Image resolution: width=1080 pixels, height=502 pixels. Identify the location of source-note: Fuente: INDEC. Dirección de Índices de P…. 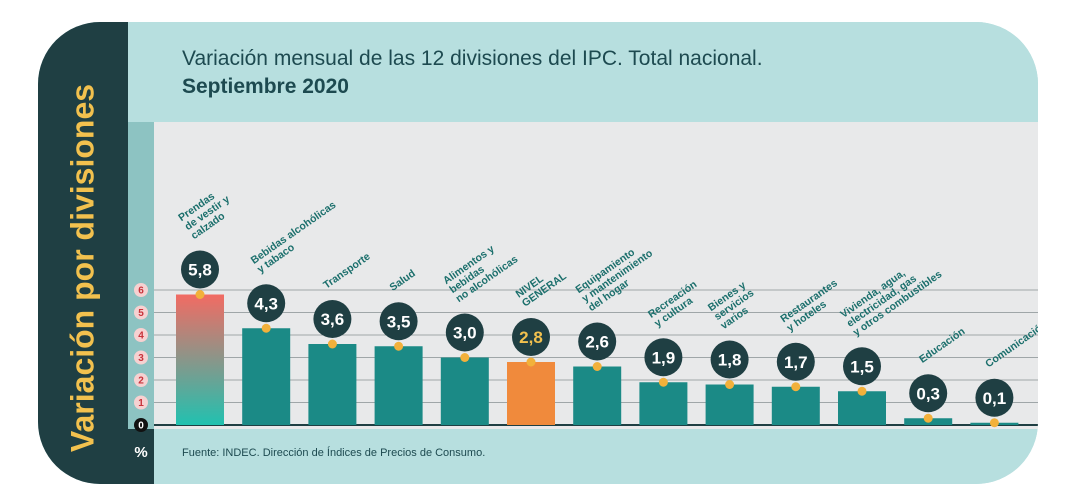
(334, 453).